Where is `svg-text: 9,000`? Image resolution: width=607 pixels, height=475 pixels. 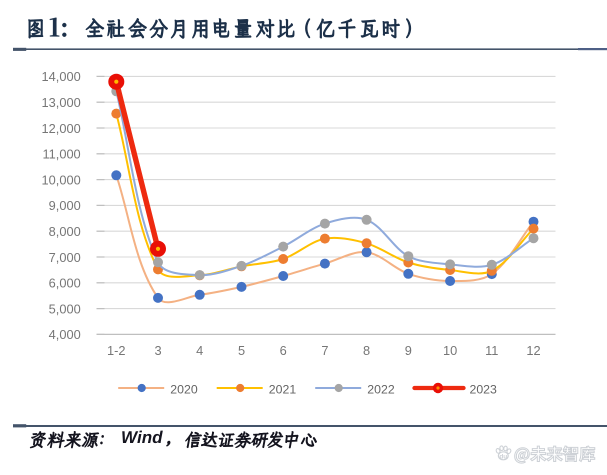 svg-text: 9,000 is located at coordinates (65, 205).